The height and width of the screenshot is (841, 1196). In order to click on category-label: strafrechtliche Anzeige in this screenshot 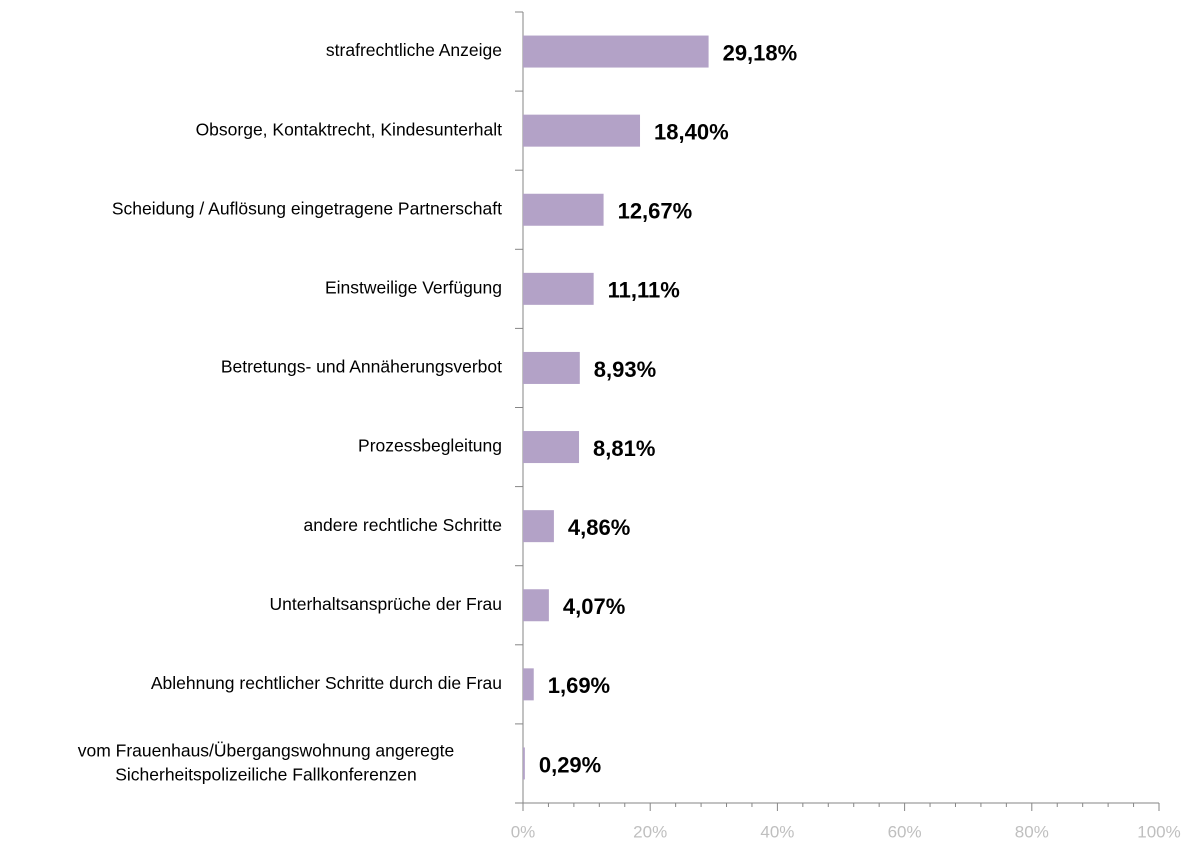, I will do `click(414, 50)`.